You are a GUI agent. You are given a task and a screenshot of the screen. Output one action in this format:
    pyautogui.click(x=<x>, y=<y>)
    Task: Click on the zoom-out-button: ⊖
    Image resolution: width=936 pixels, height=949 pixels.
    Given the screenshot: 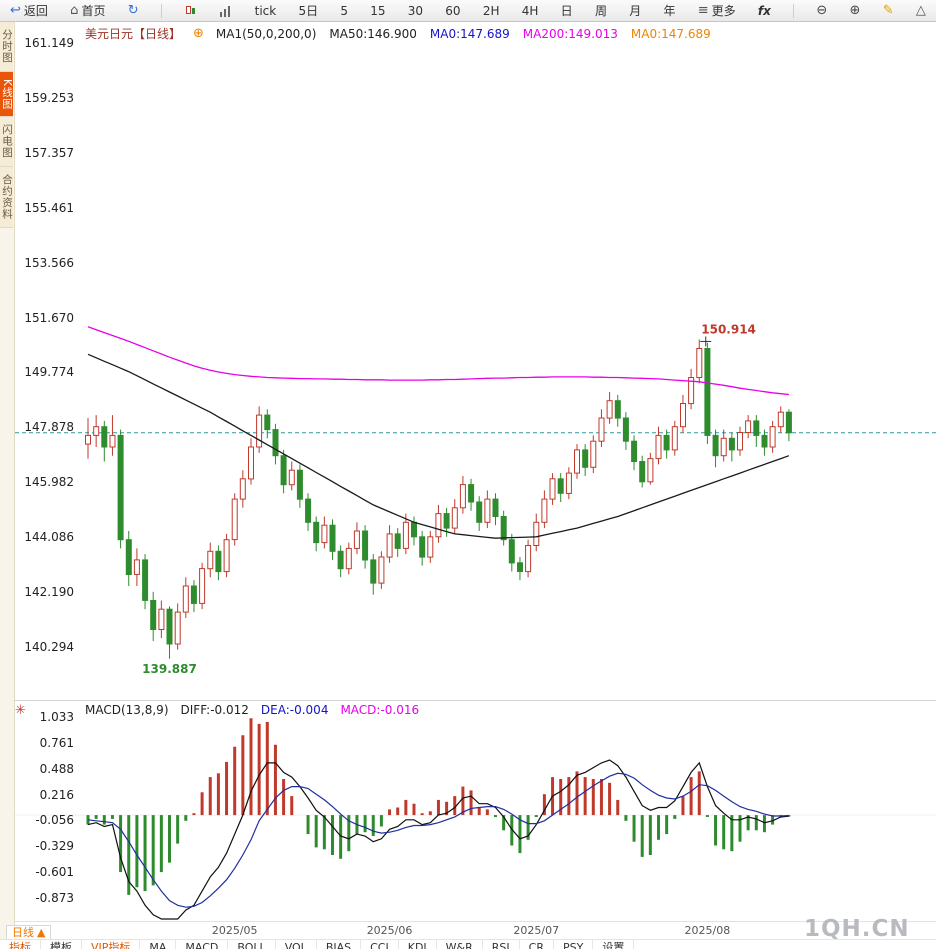 What is the action you would take?
    pyautogui.click(x=821, y=10)
    